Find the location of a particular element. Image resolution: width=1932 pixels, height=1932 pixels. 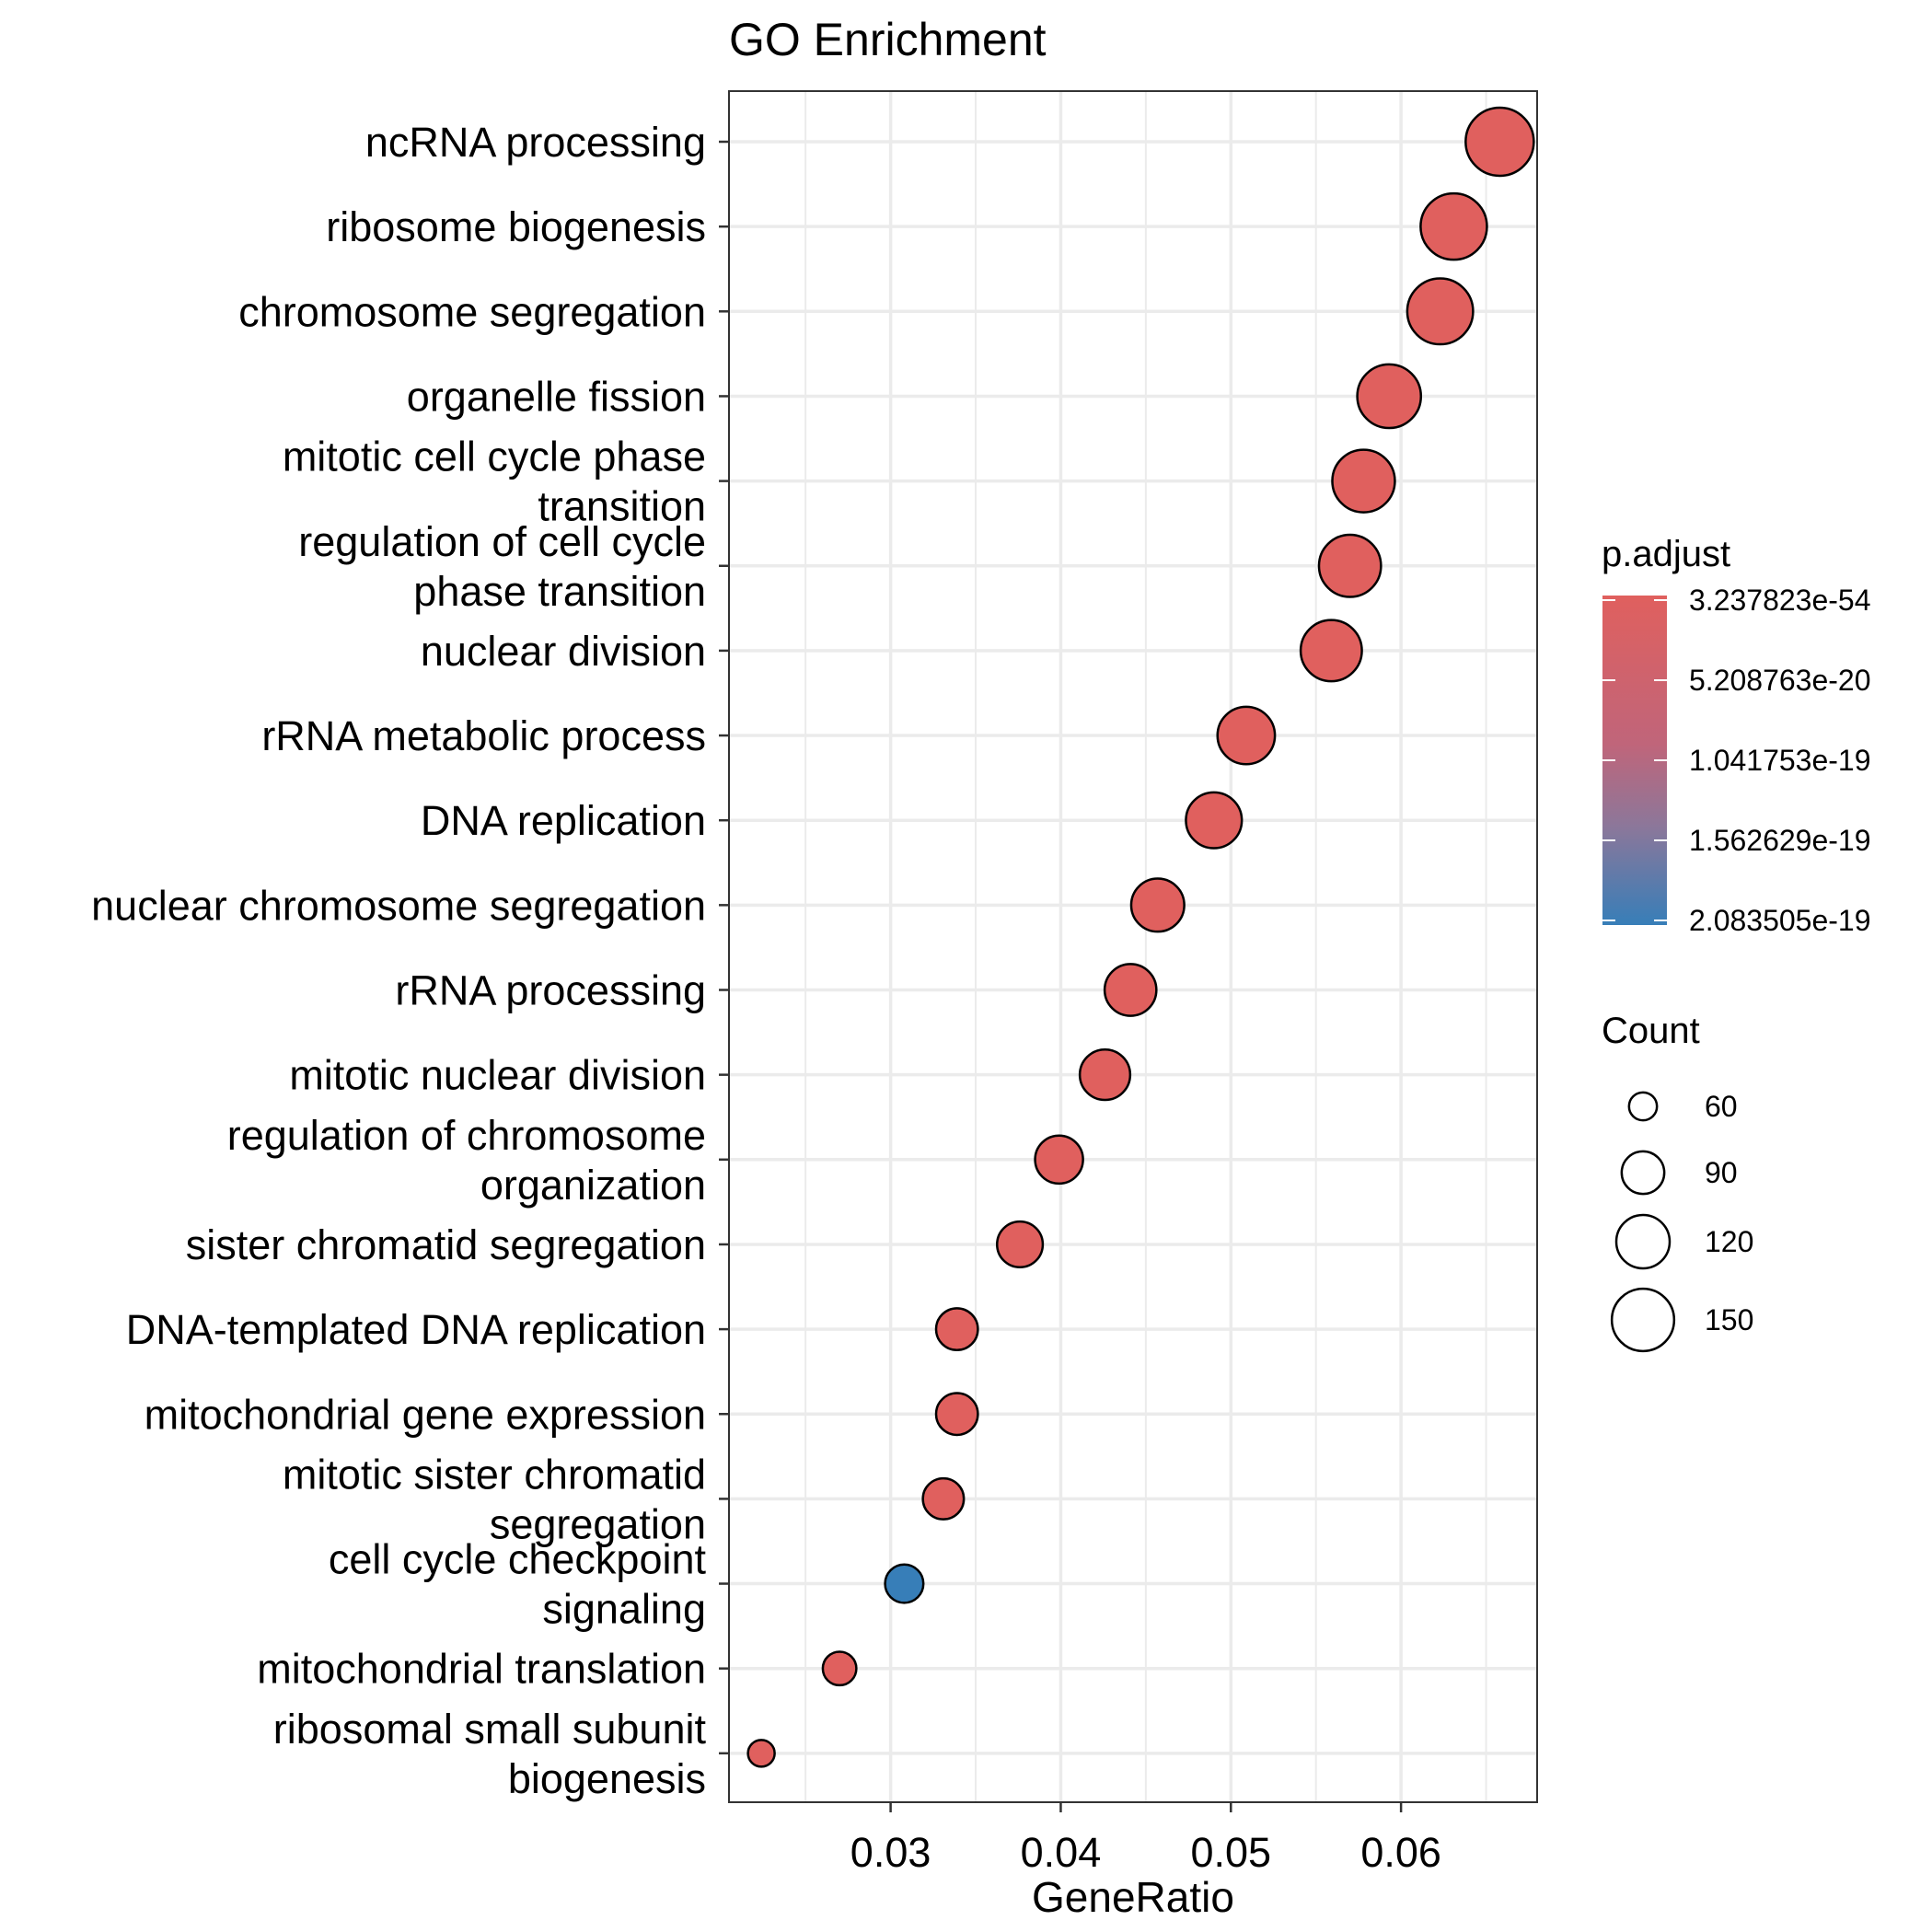

y-tick-label: mitochondrial gene expression is located at coordinates (426, 1415).